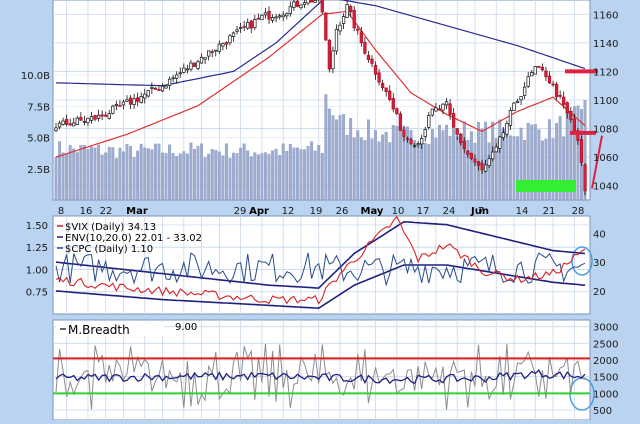  What do you see at coordinates (342, 211) in the screenshot?
I see `date-tick-label: 26` at bounding box center [342, 211].